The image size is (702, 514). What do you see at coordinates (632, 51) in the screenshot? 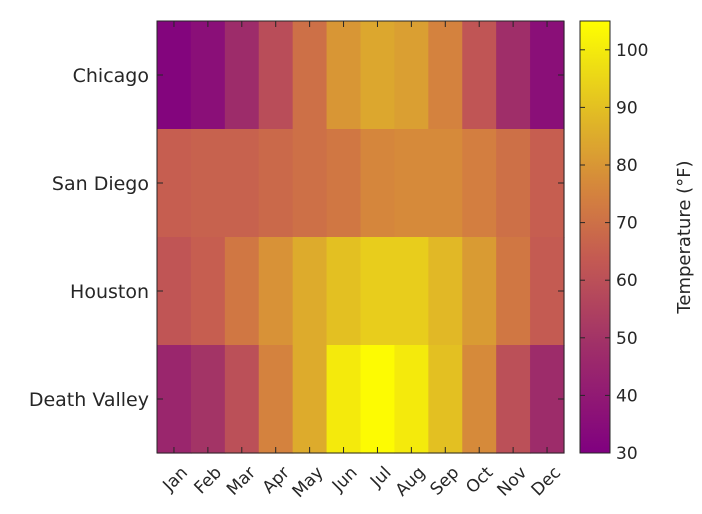
I see `colorbar-tick-label: 100` at bounding box center [632, 51].